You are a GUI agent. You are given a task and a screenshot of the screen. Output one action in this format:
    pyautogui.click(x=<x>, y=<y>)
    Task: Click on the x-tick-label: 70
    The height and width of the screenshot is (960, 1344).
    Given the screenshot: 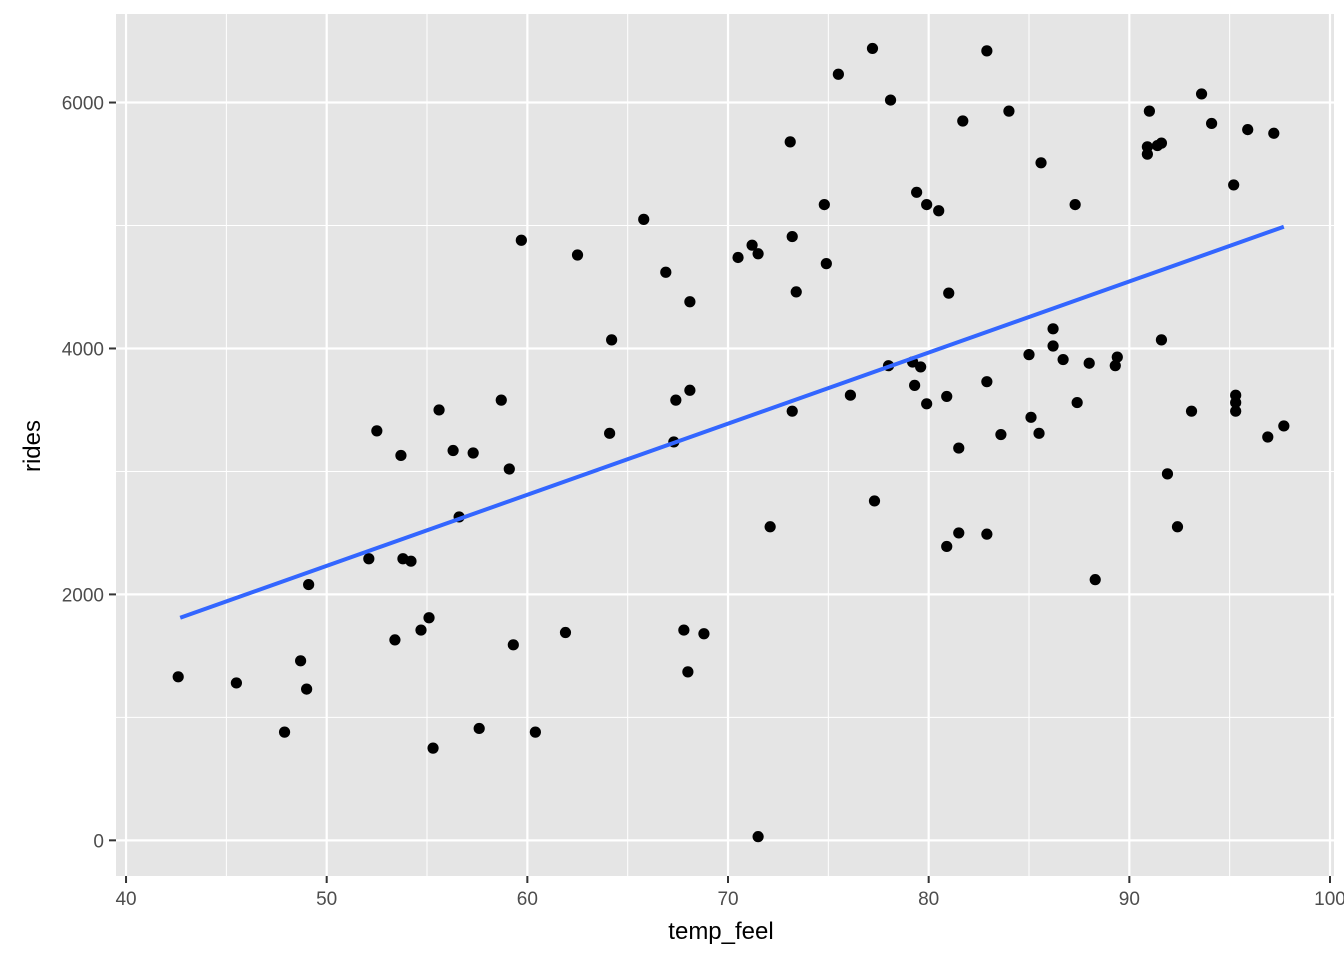 What is the action you would take?
    pyautogui.click(x=727, y=899)
    